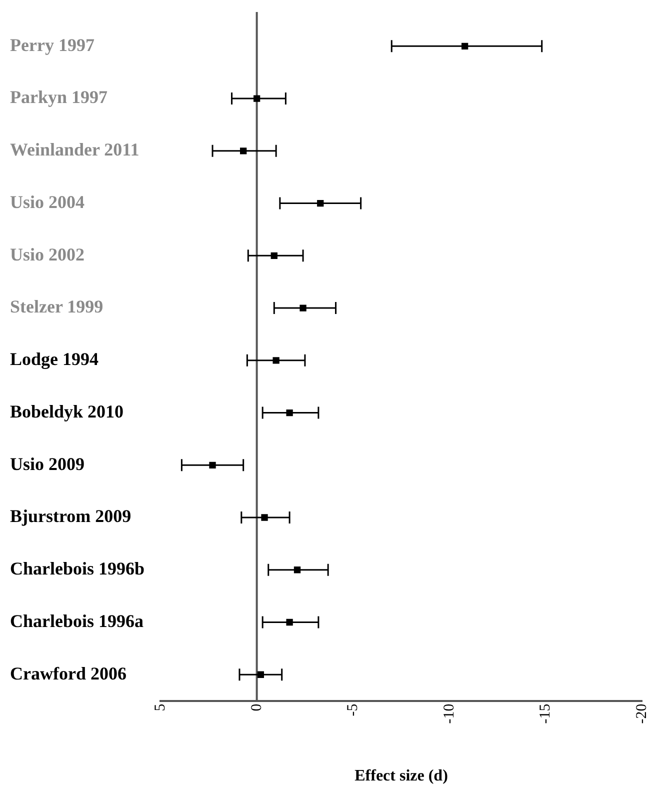 The height and width of the screenshot is (810, 663). Describe the element at coordinates (77, 568) in the screenshot. I see `y-tick-label: Charlebois 1996b` at that location.